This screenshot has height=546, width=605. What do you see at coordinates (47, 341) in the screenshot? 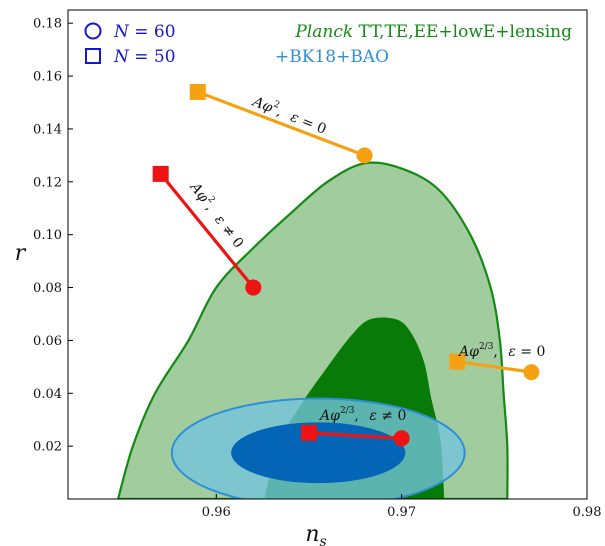
I see `y-tick-label: 0.06` at bounding box center [47, 341].